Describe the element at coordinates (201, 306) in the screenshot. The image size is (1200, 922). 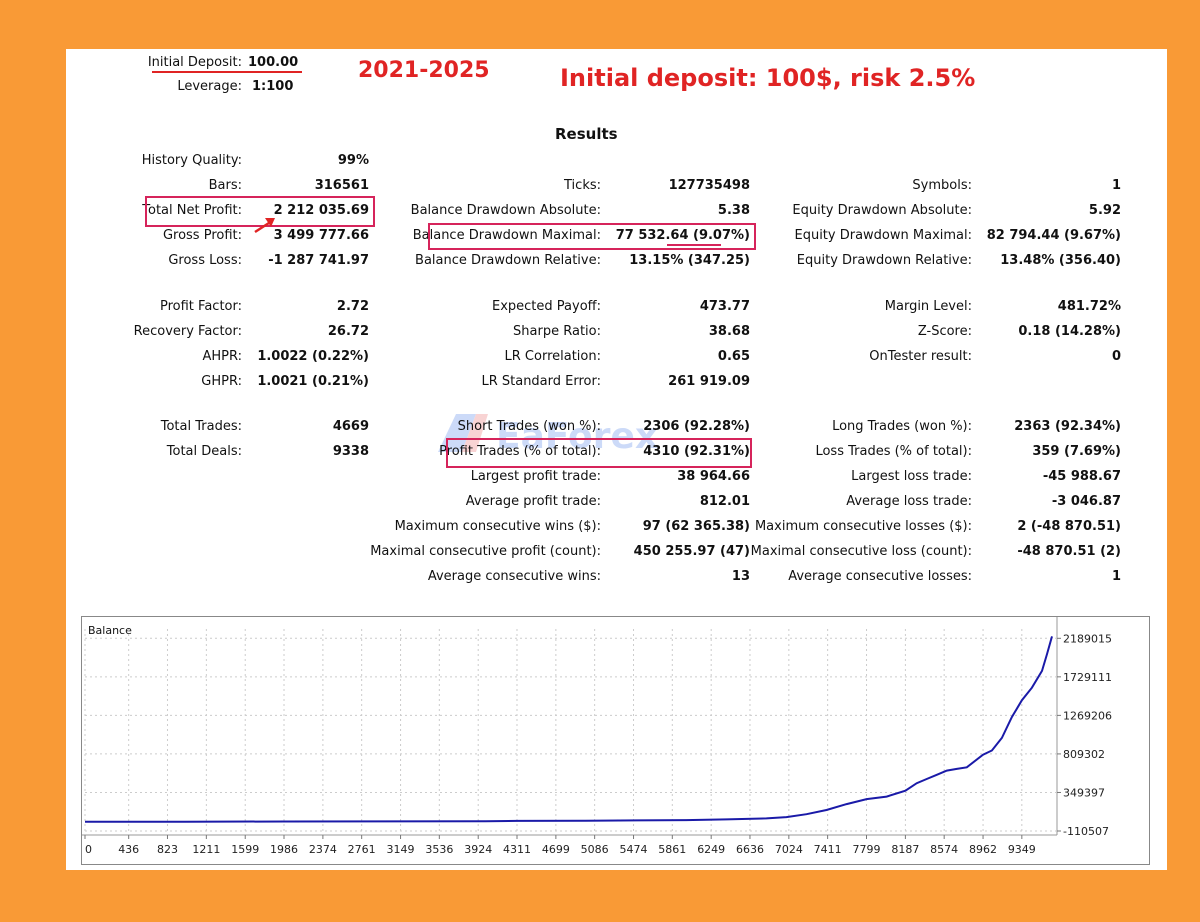
I see `col1-label-5: Profit Factor:` at that location.